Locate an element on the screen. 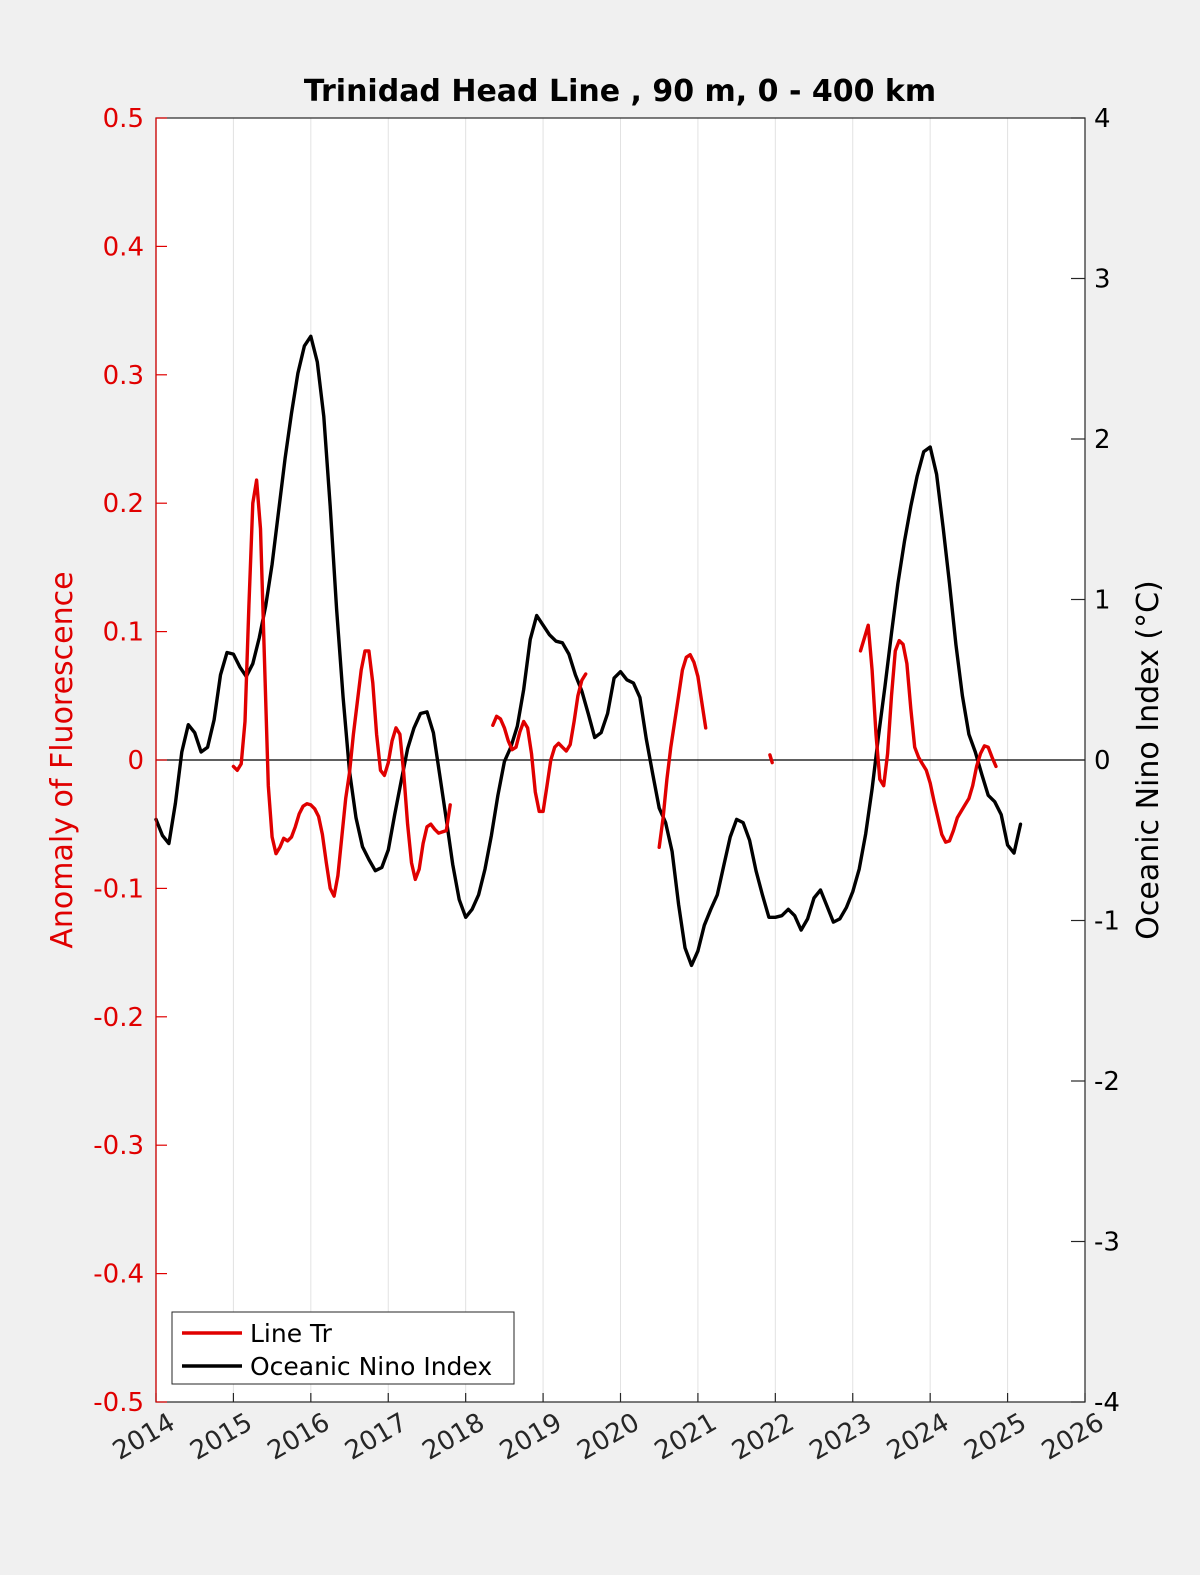 The width and height of the screenshot is (1200, 1575). legend-label-line-tr: Line Tr is located at coordinates (291, 1333).